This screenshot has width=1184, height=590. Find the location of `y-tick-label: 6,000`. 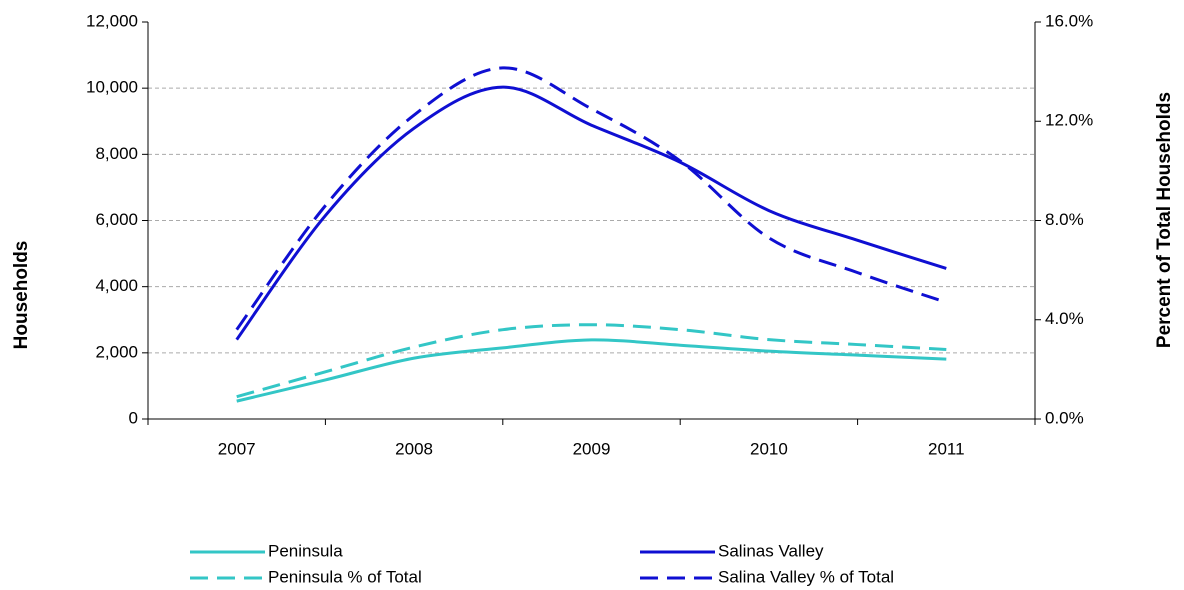

y-tick-label: 6,000 is located at coordinates (116, 219).